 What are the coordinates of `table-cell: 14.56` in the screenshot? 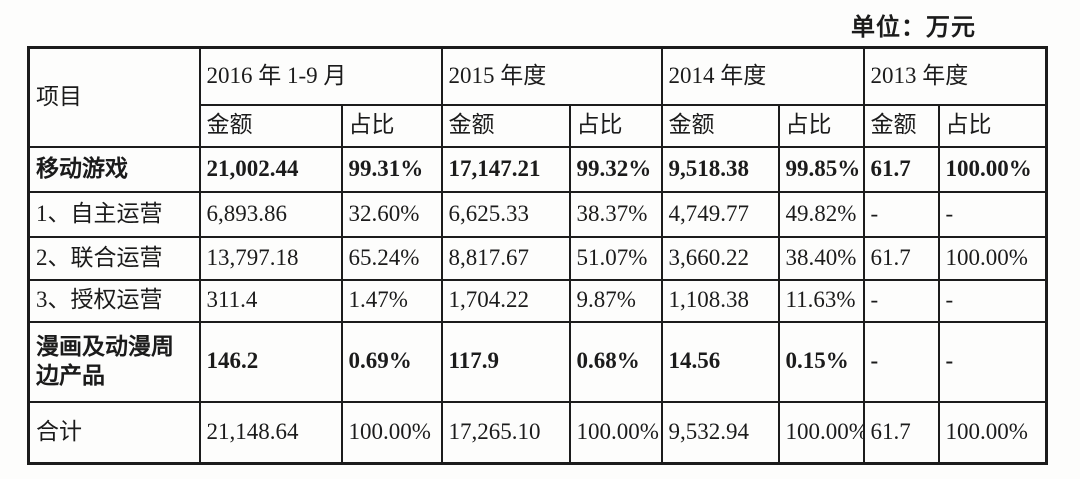 It's located at (720, 361).